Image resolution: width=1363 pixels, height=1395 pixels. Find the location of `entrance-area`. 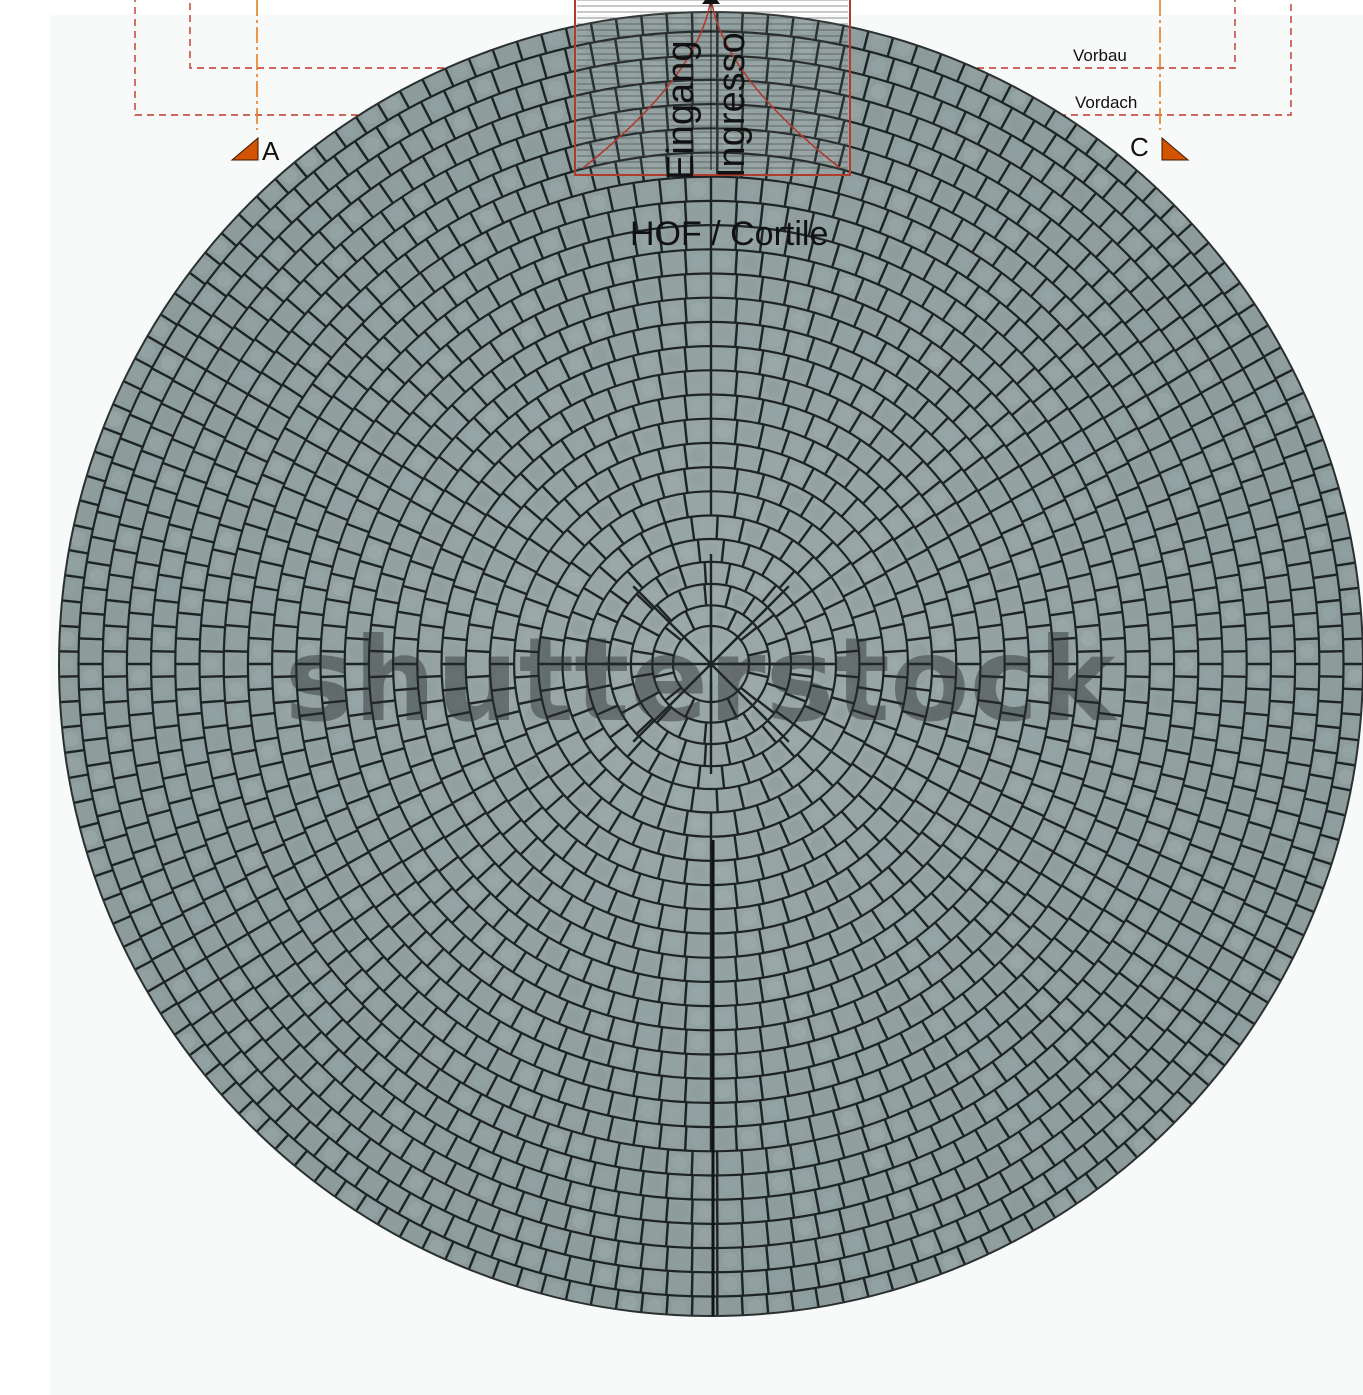

entrance-area is located at coordinates (712, 88).